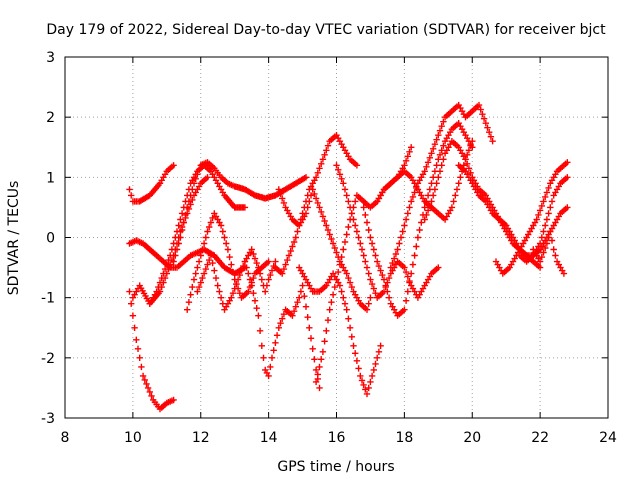 The image size is (640, 480). I want to click on x-tick-label: 24, so click(608, 438).